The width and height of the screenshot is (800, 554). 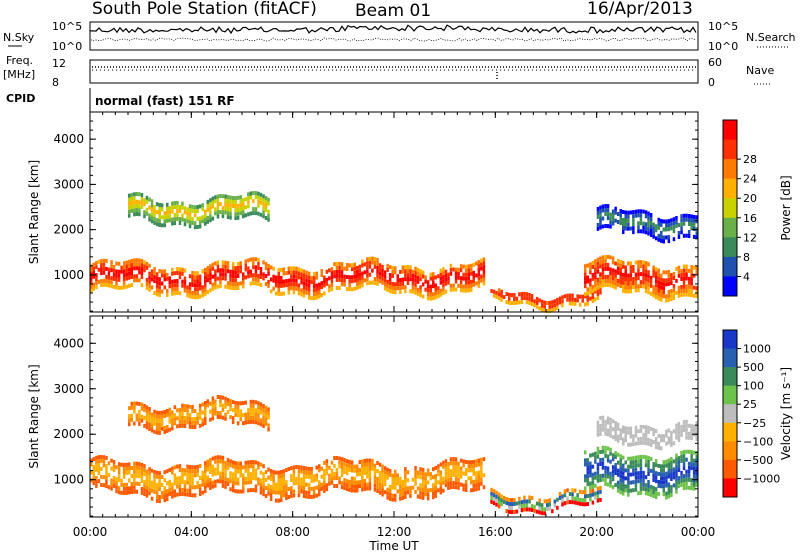 I want to click on freq-unit-label: [MHz], so click(x=19, y=74).